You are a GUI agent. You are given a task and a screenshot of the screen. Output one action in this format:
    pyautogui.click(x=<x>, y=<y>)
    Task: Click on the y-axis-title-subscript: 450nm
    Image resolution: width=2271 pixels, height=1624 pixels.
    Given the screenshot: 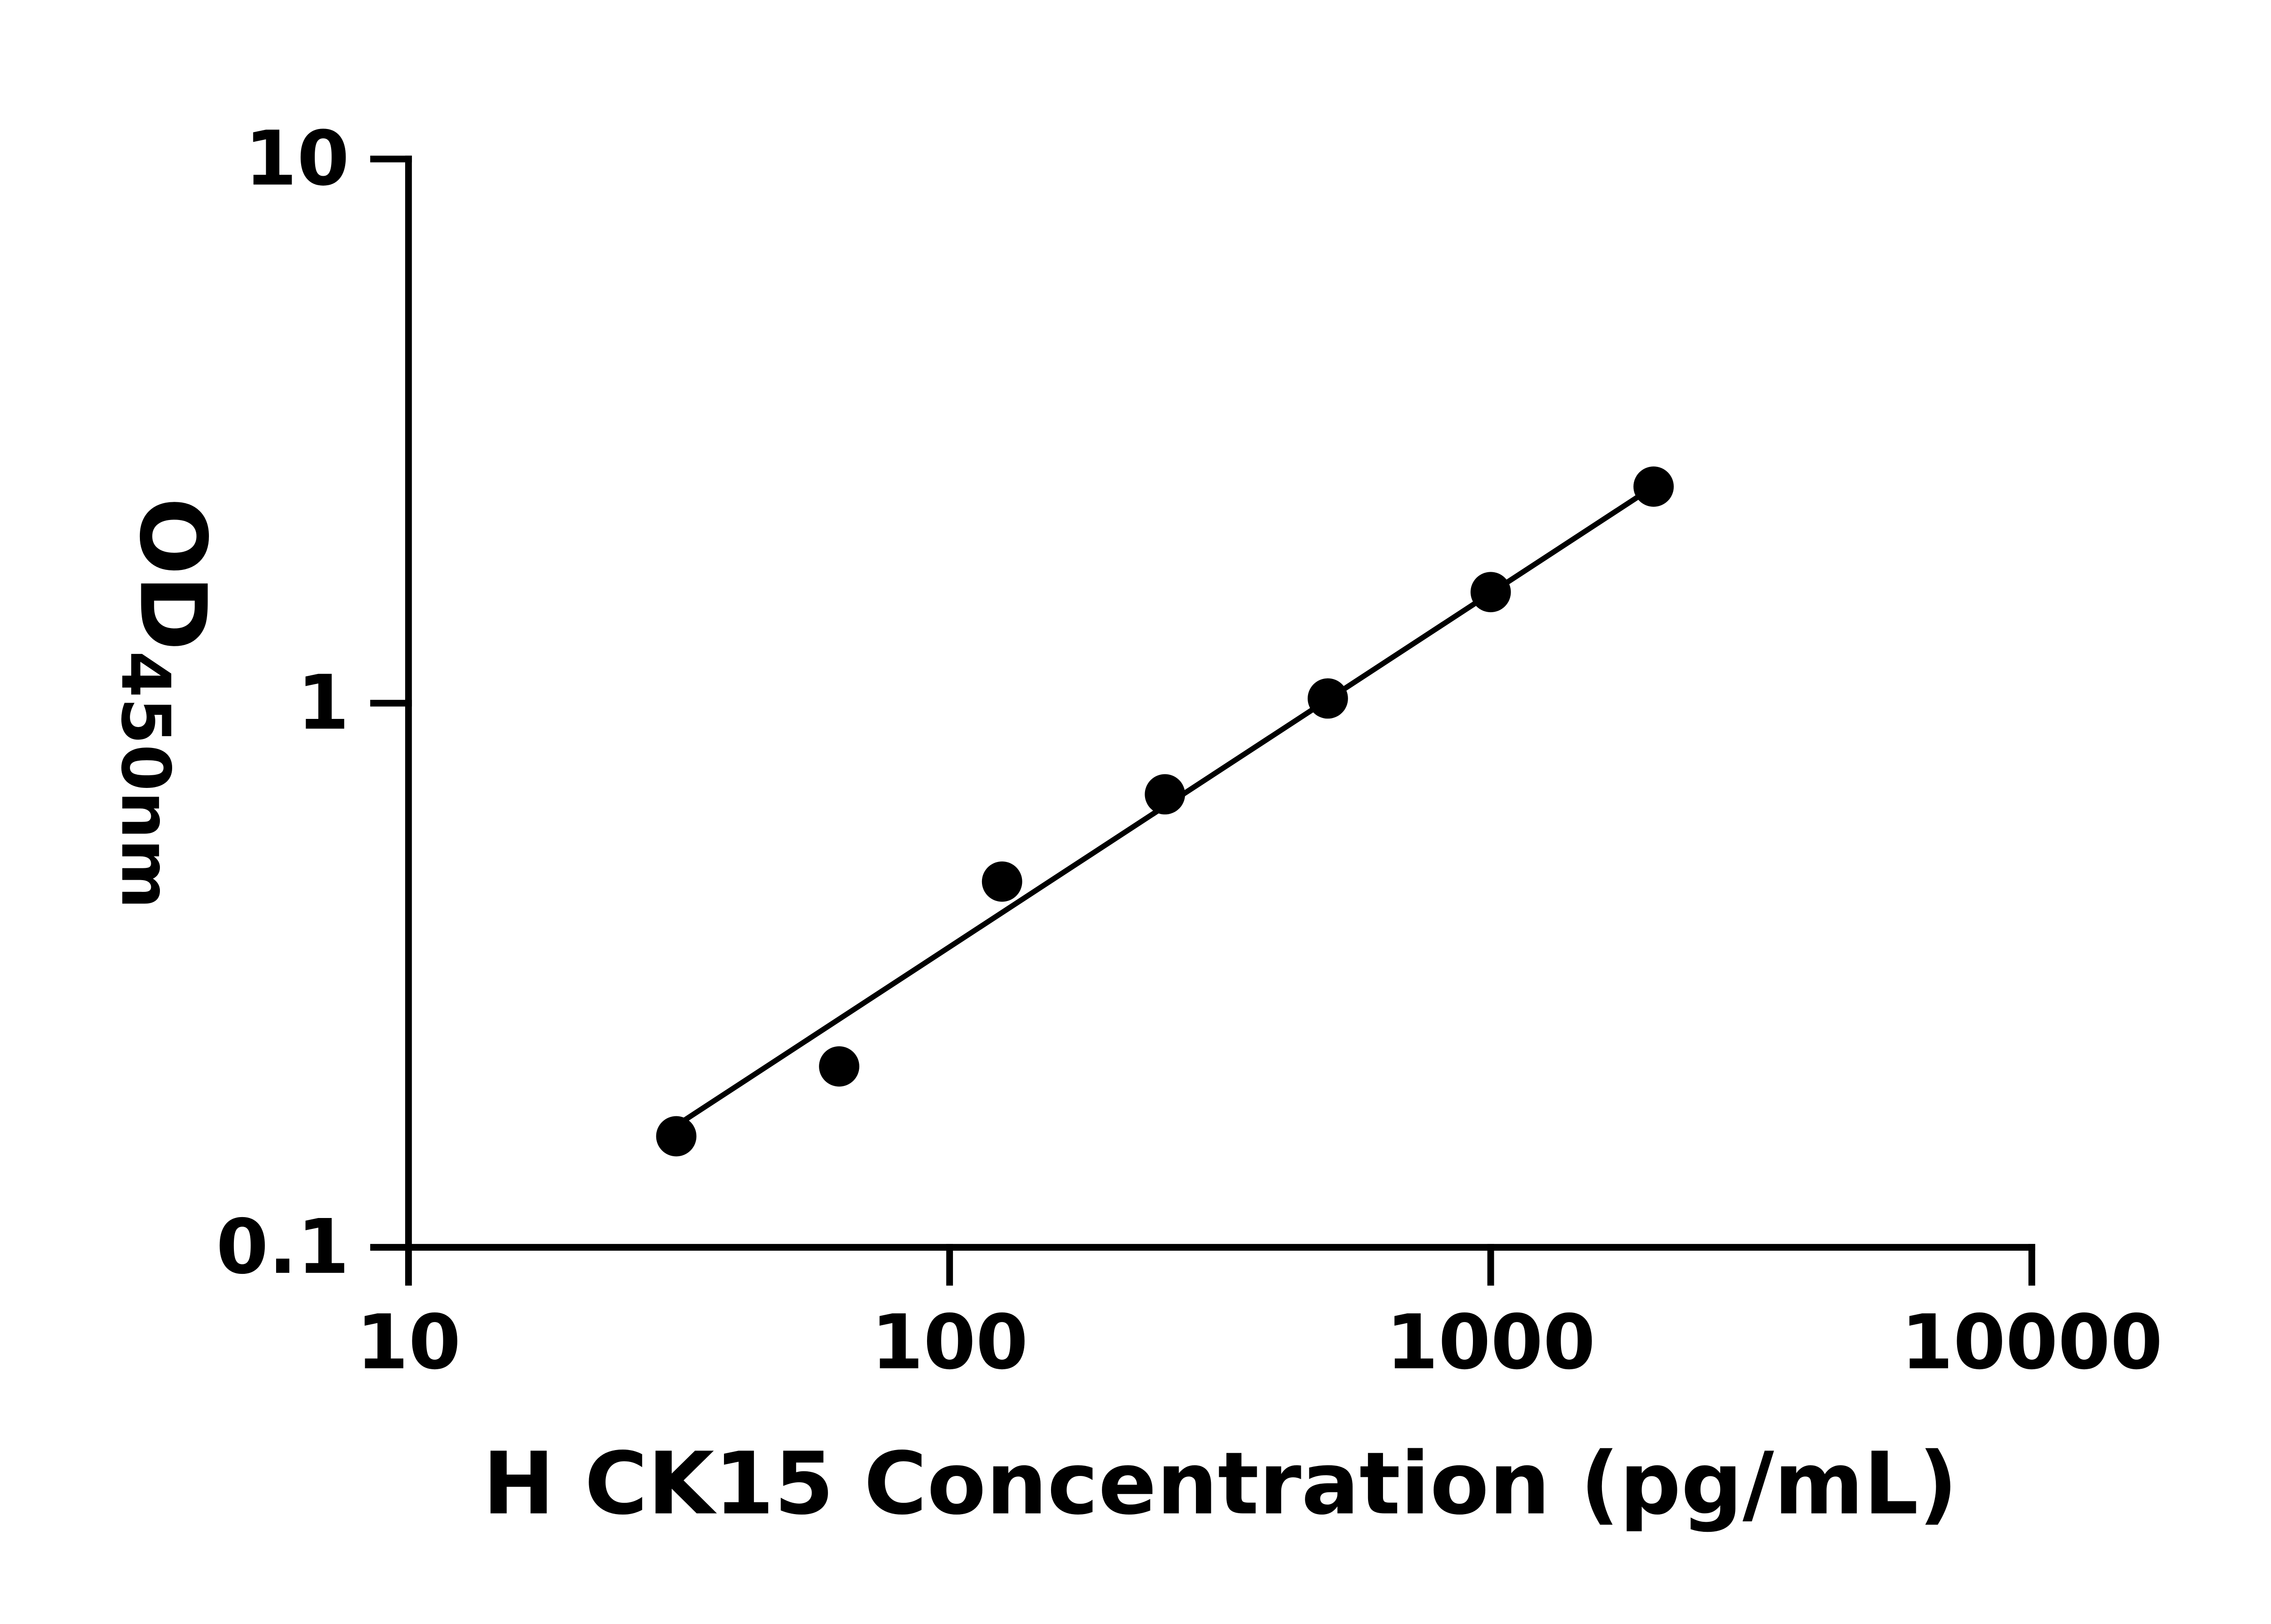 What is the action you would take?
    pyautogui.click(x=145, y=780)
    